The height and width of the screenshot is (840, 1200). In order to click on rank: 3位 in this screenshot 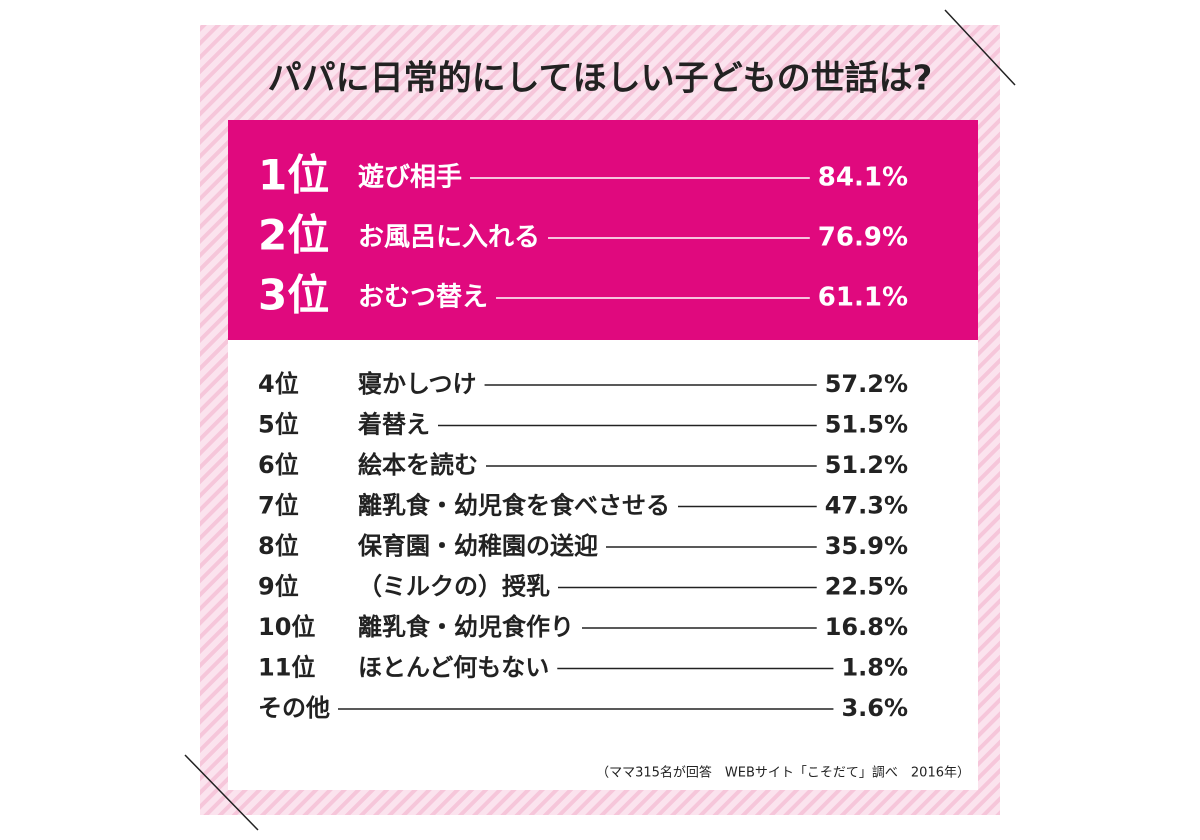, I will do `click(293, 295)`.